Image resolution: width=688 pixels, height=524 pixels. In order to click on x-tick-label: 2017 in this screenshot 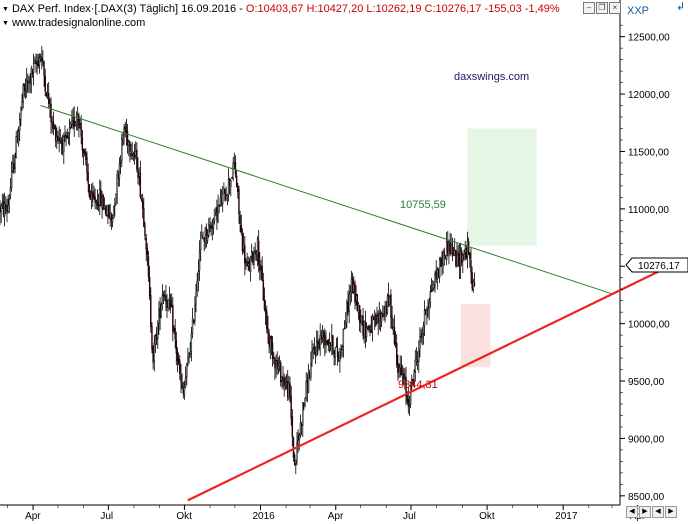, I will do `click(566, 516)`.